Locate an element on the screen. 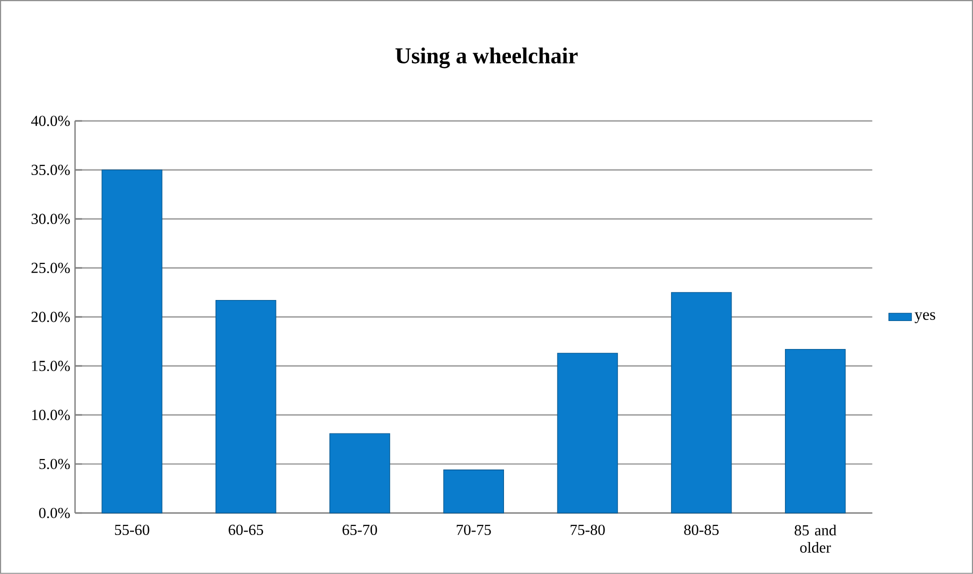 This screenshot has height=574, width=973. x-tick-label: 70-75 is located at coordinates (473, 530).